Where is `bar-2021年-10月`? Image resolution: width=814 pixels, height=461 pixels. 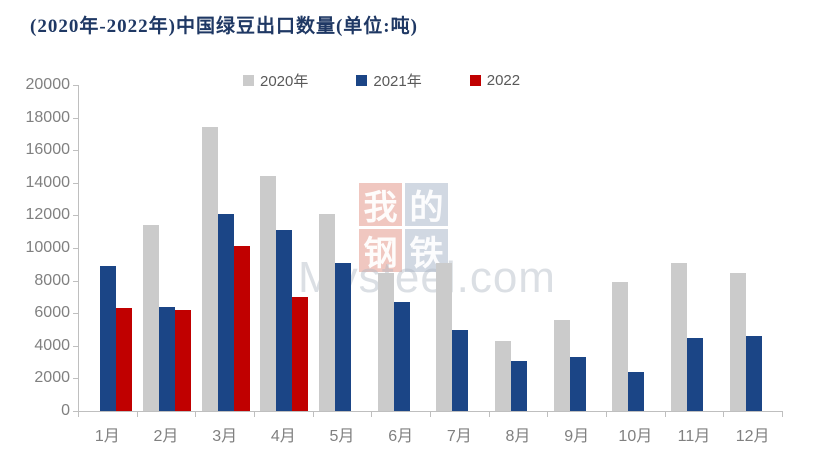
bar-2021年-10月 is located at coordinates (636, 391).